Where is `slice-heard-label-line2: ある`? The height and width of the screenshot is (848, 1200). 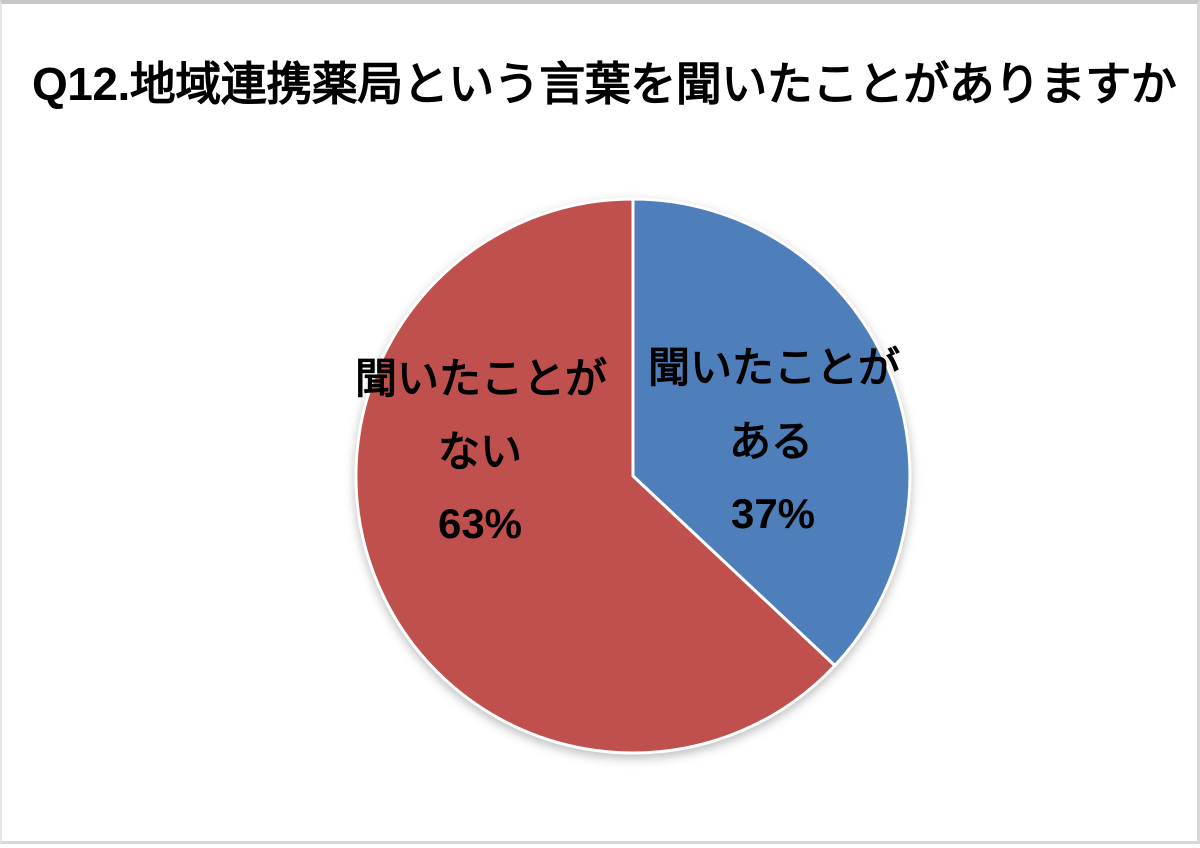 slice-heard-label-line2: ある is located at coordinates (771, 441).